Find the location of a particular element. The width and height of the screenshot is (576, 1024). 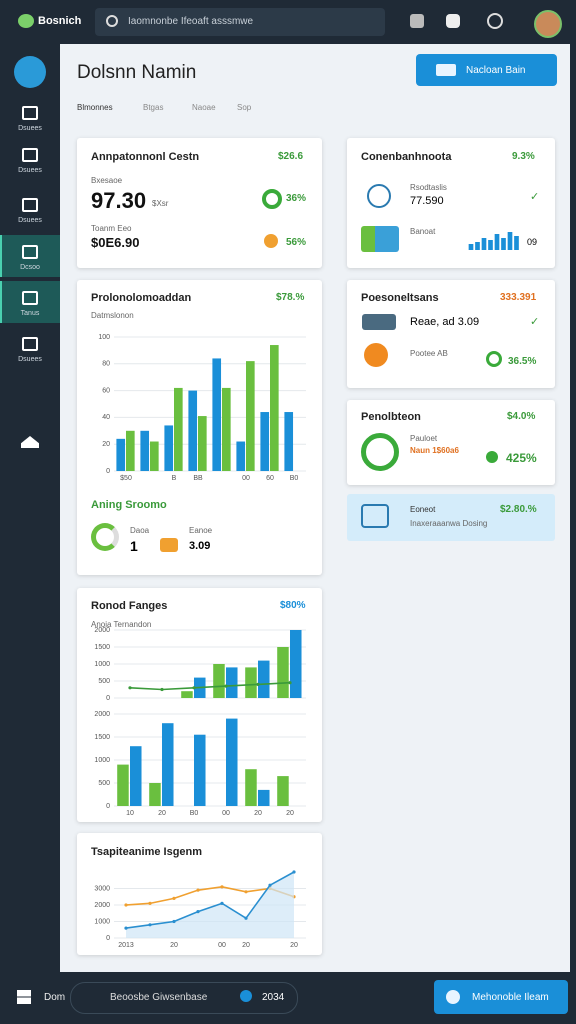

y-tick-label: 2000 is located at coordinates (102, 630).